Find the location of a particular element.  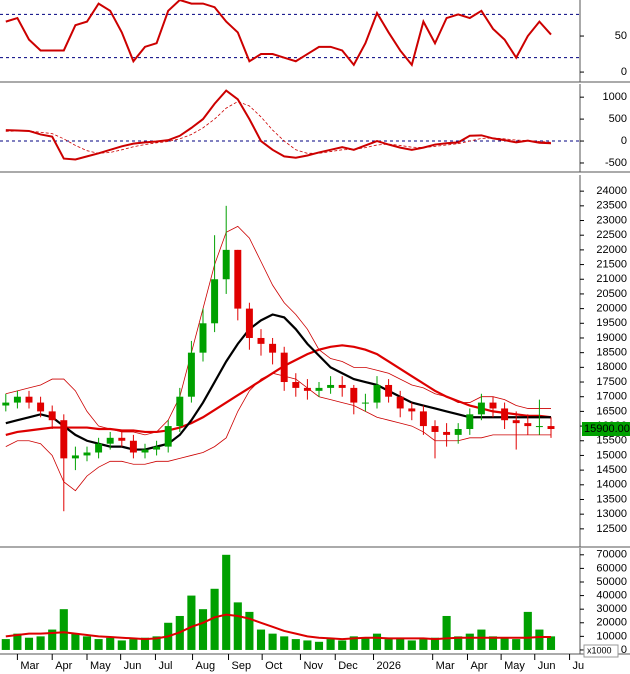

y-tick-label: 20000 is located at coordinates (611, 623).